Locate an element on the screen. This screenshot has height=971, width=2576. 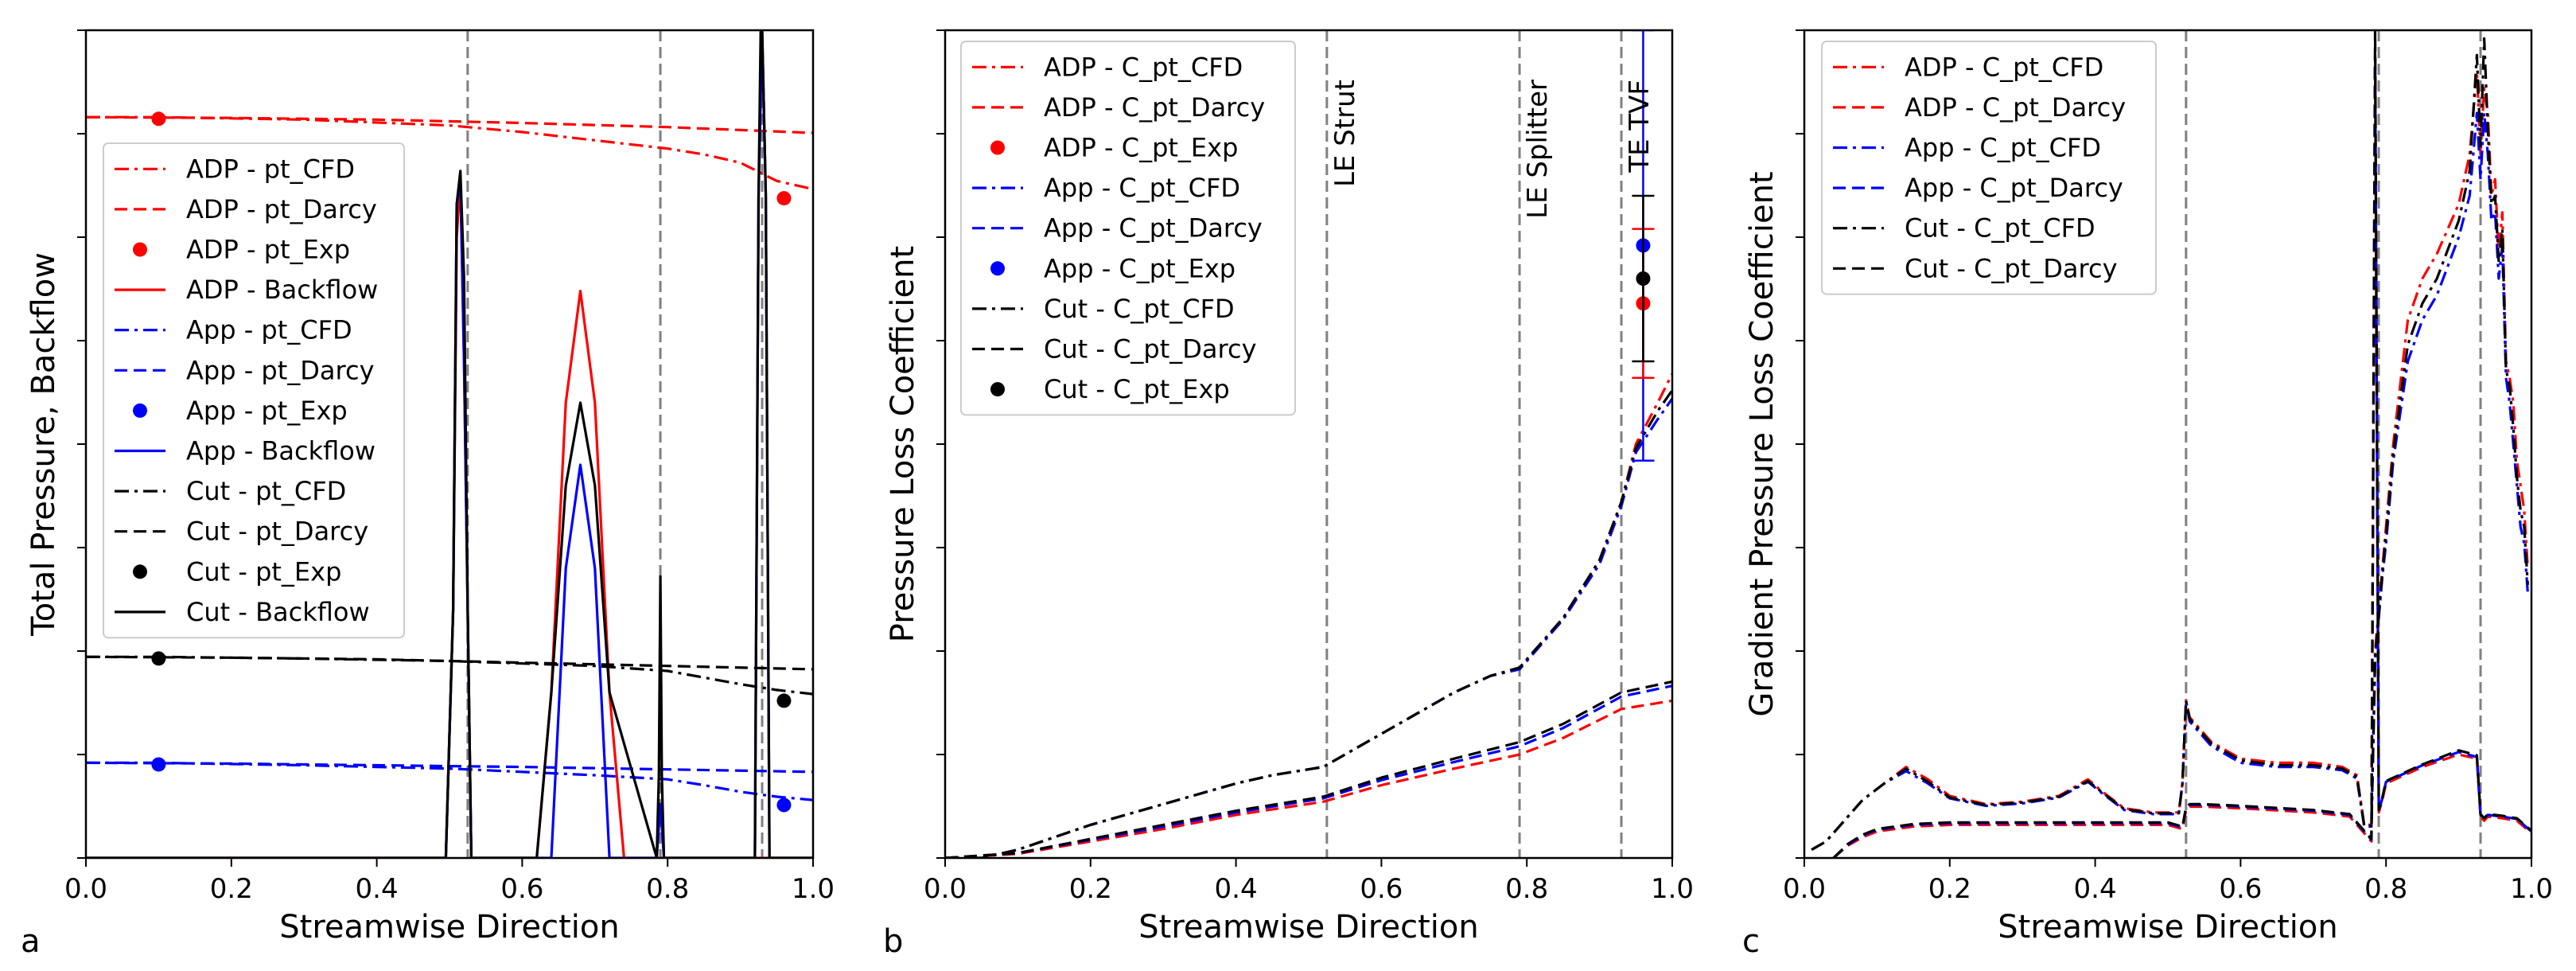
legend-item-app-backflow: App - Backflow is located at coordinates (246, 451).